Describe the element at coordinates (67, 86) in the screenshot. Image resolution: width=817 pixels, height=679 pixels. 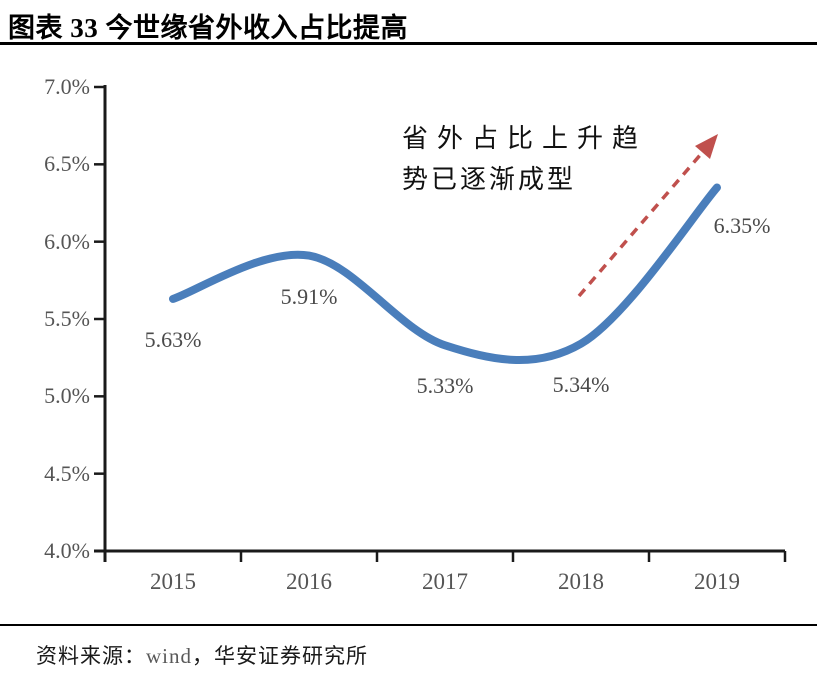
I see `y-tick-label: 7.0%` at that location.